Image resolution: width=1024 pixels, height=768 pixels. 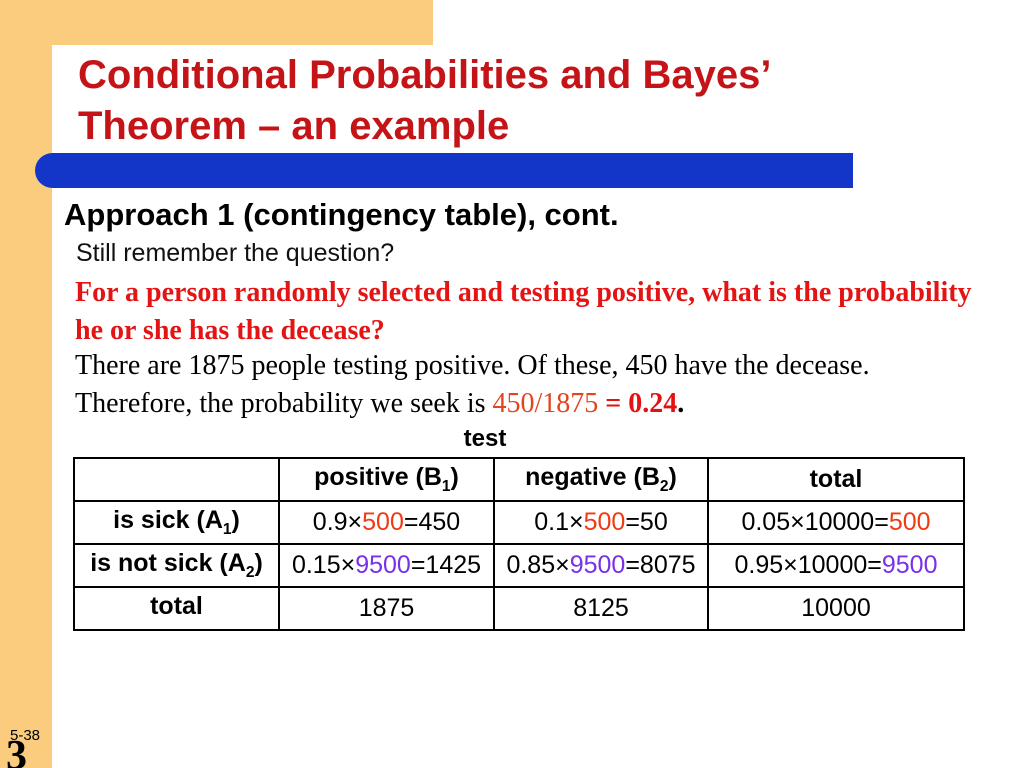 I want to click on table-cell: 0.95×10000=9500, so click(x=836, y=565).